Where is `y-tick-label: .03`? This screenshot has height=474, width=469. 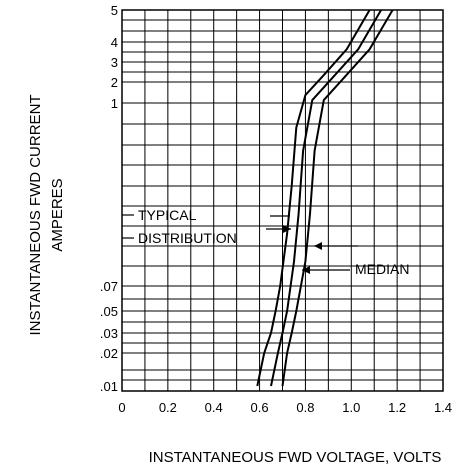 y-tick-label: .03 is located at coordinates (109, 333).